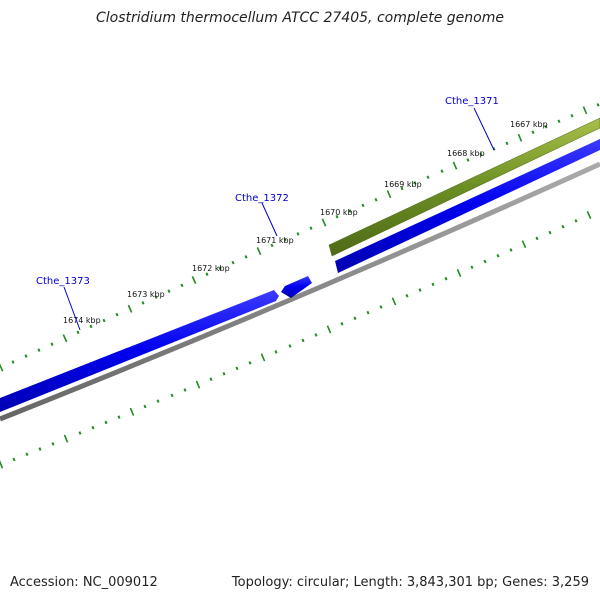  What do you see at coordinates (84, 582) in the screenshot?
I see `accession-text: Accession: NC_009012` at bounding box center [84, 582].